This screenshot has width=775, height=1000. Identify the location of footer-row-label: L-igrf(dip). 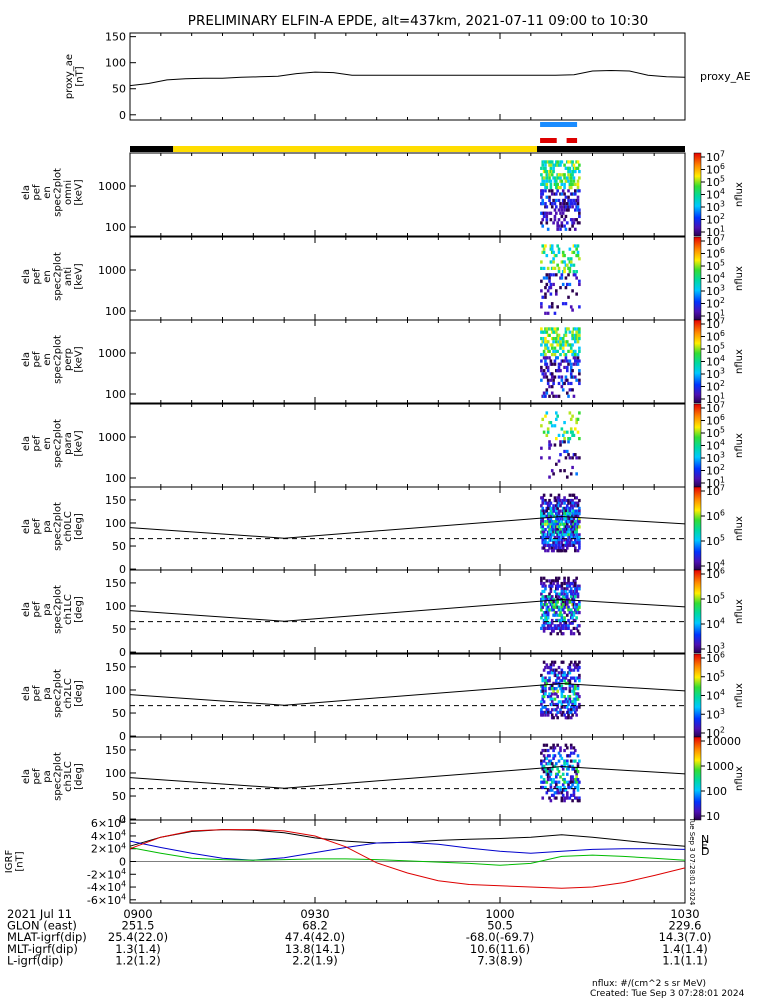
(35, 960).